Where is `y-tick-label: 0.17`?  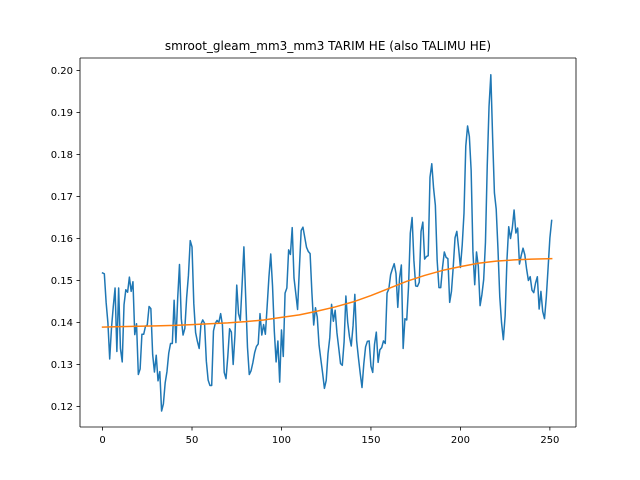 y-tick-label: 0.17 is located at coordinates (62, 197).